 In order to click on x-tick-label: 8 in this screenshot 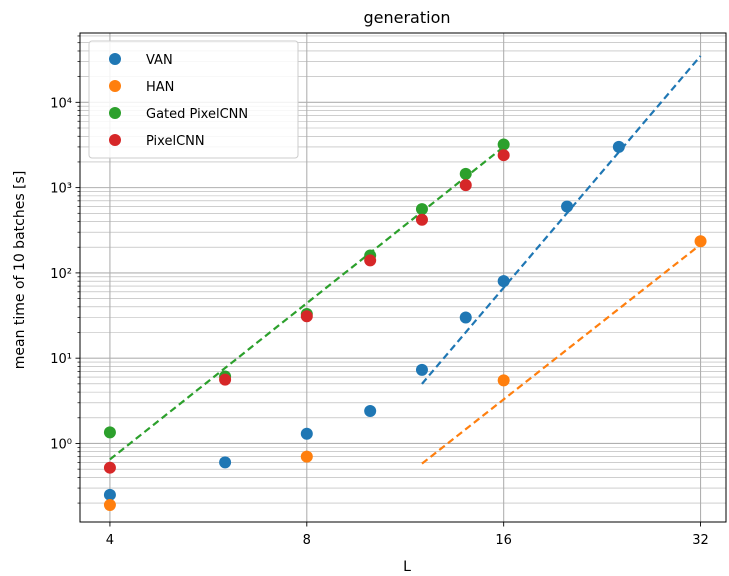, I will do `click(307, 540)`.